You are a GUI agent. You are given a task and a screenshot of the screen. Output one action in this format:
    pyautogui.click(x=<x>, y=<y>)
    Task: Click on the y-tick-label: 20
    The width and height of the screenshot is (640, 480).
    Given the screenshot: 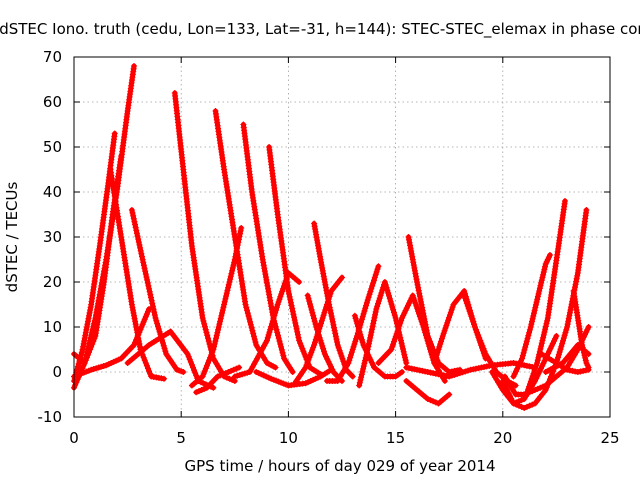 What is the action you would take?
    pyautogui.click(x=52, y=282)
    